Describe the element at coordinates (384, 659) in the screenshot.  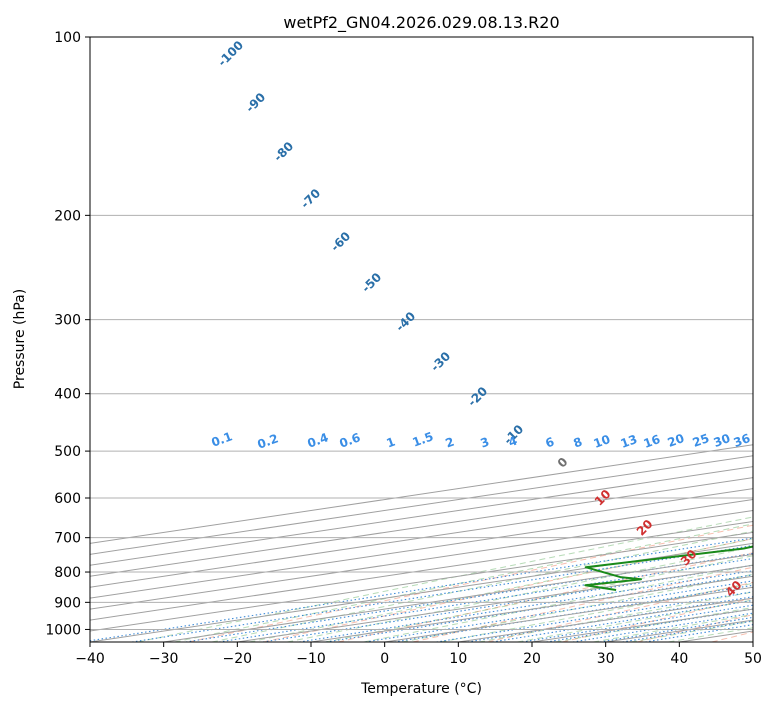
I see `x-tick-label: 0` at that location.